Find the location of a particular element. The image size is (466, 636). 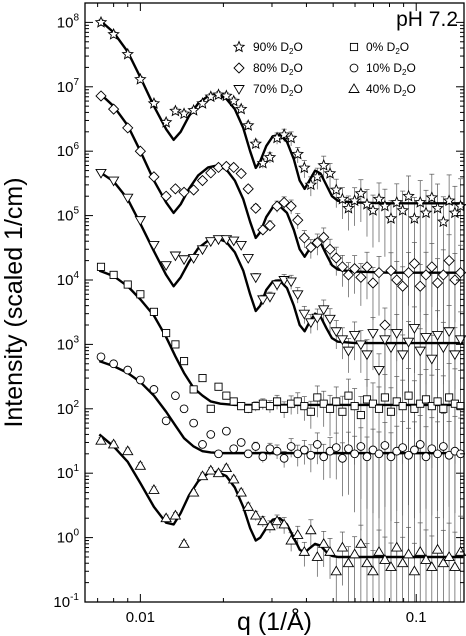

x-tick-labels: 0.01 0.1 is located at coordinates (276, 617).